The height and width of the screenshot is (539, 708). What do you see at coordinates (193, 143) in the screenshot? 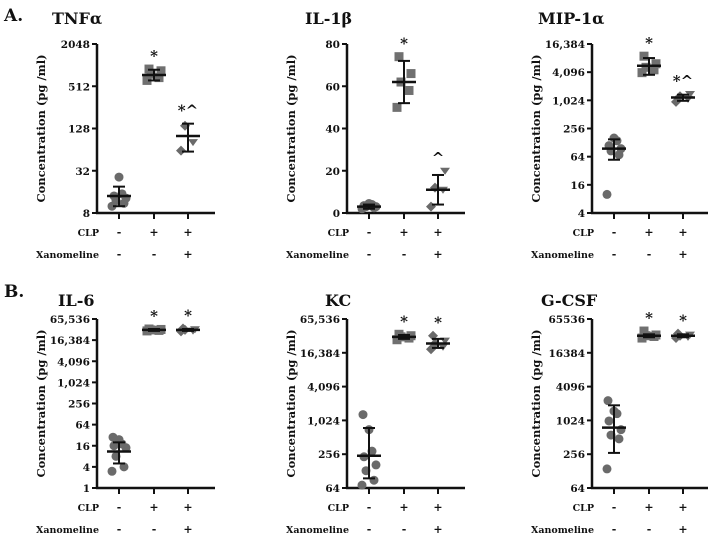
I see `data-point-triangle` at bounding box center [193, 143].